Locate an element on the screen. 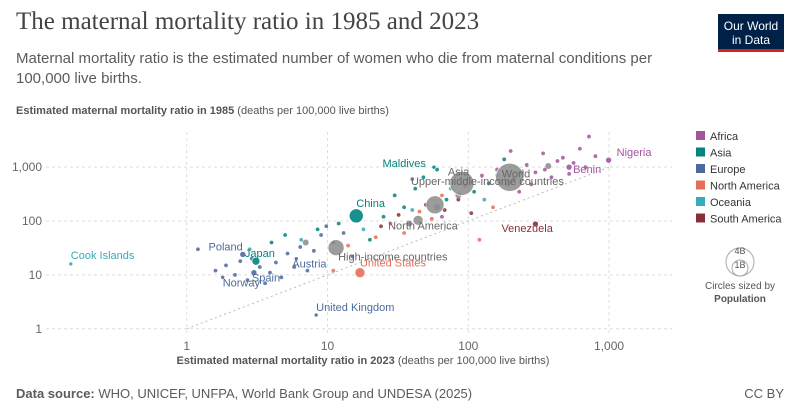  point-asia is located at coordinates (462, 183).